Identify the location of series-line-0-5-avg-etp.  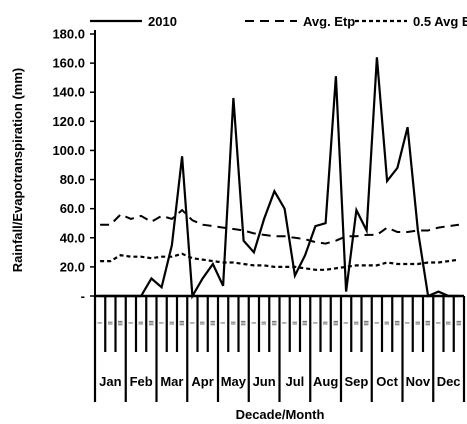
(280, 261).